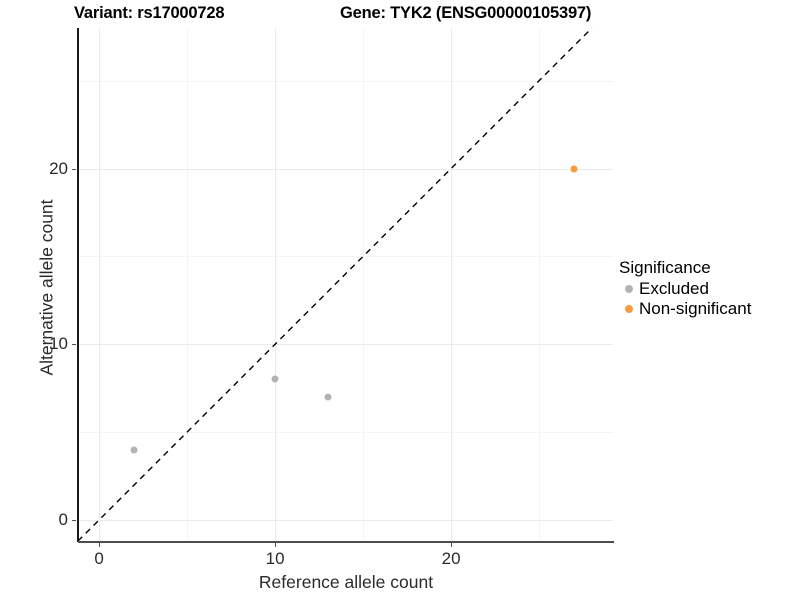 This screenshot has height=600, width=800. I want to click on variant-title: Variant: rs17000728, so click(149, 13).